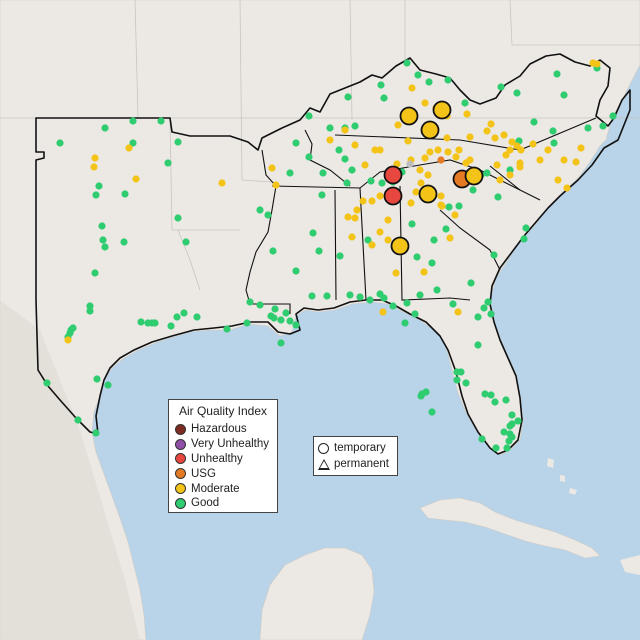 The image size is (640, 640). I want to click on monitor-temporary-moderate, so click(409, 116).